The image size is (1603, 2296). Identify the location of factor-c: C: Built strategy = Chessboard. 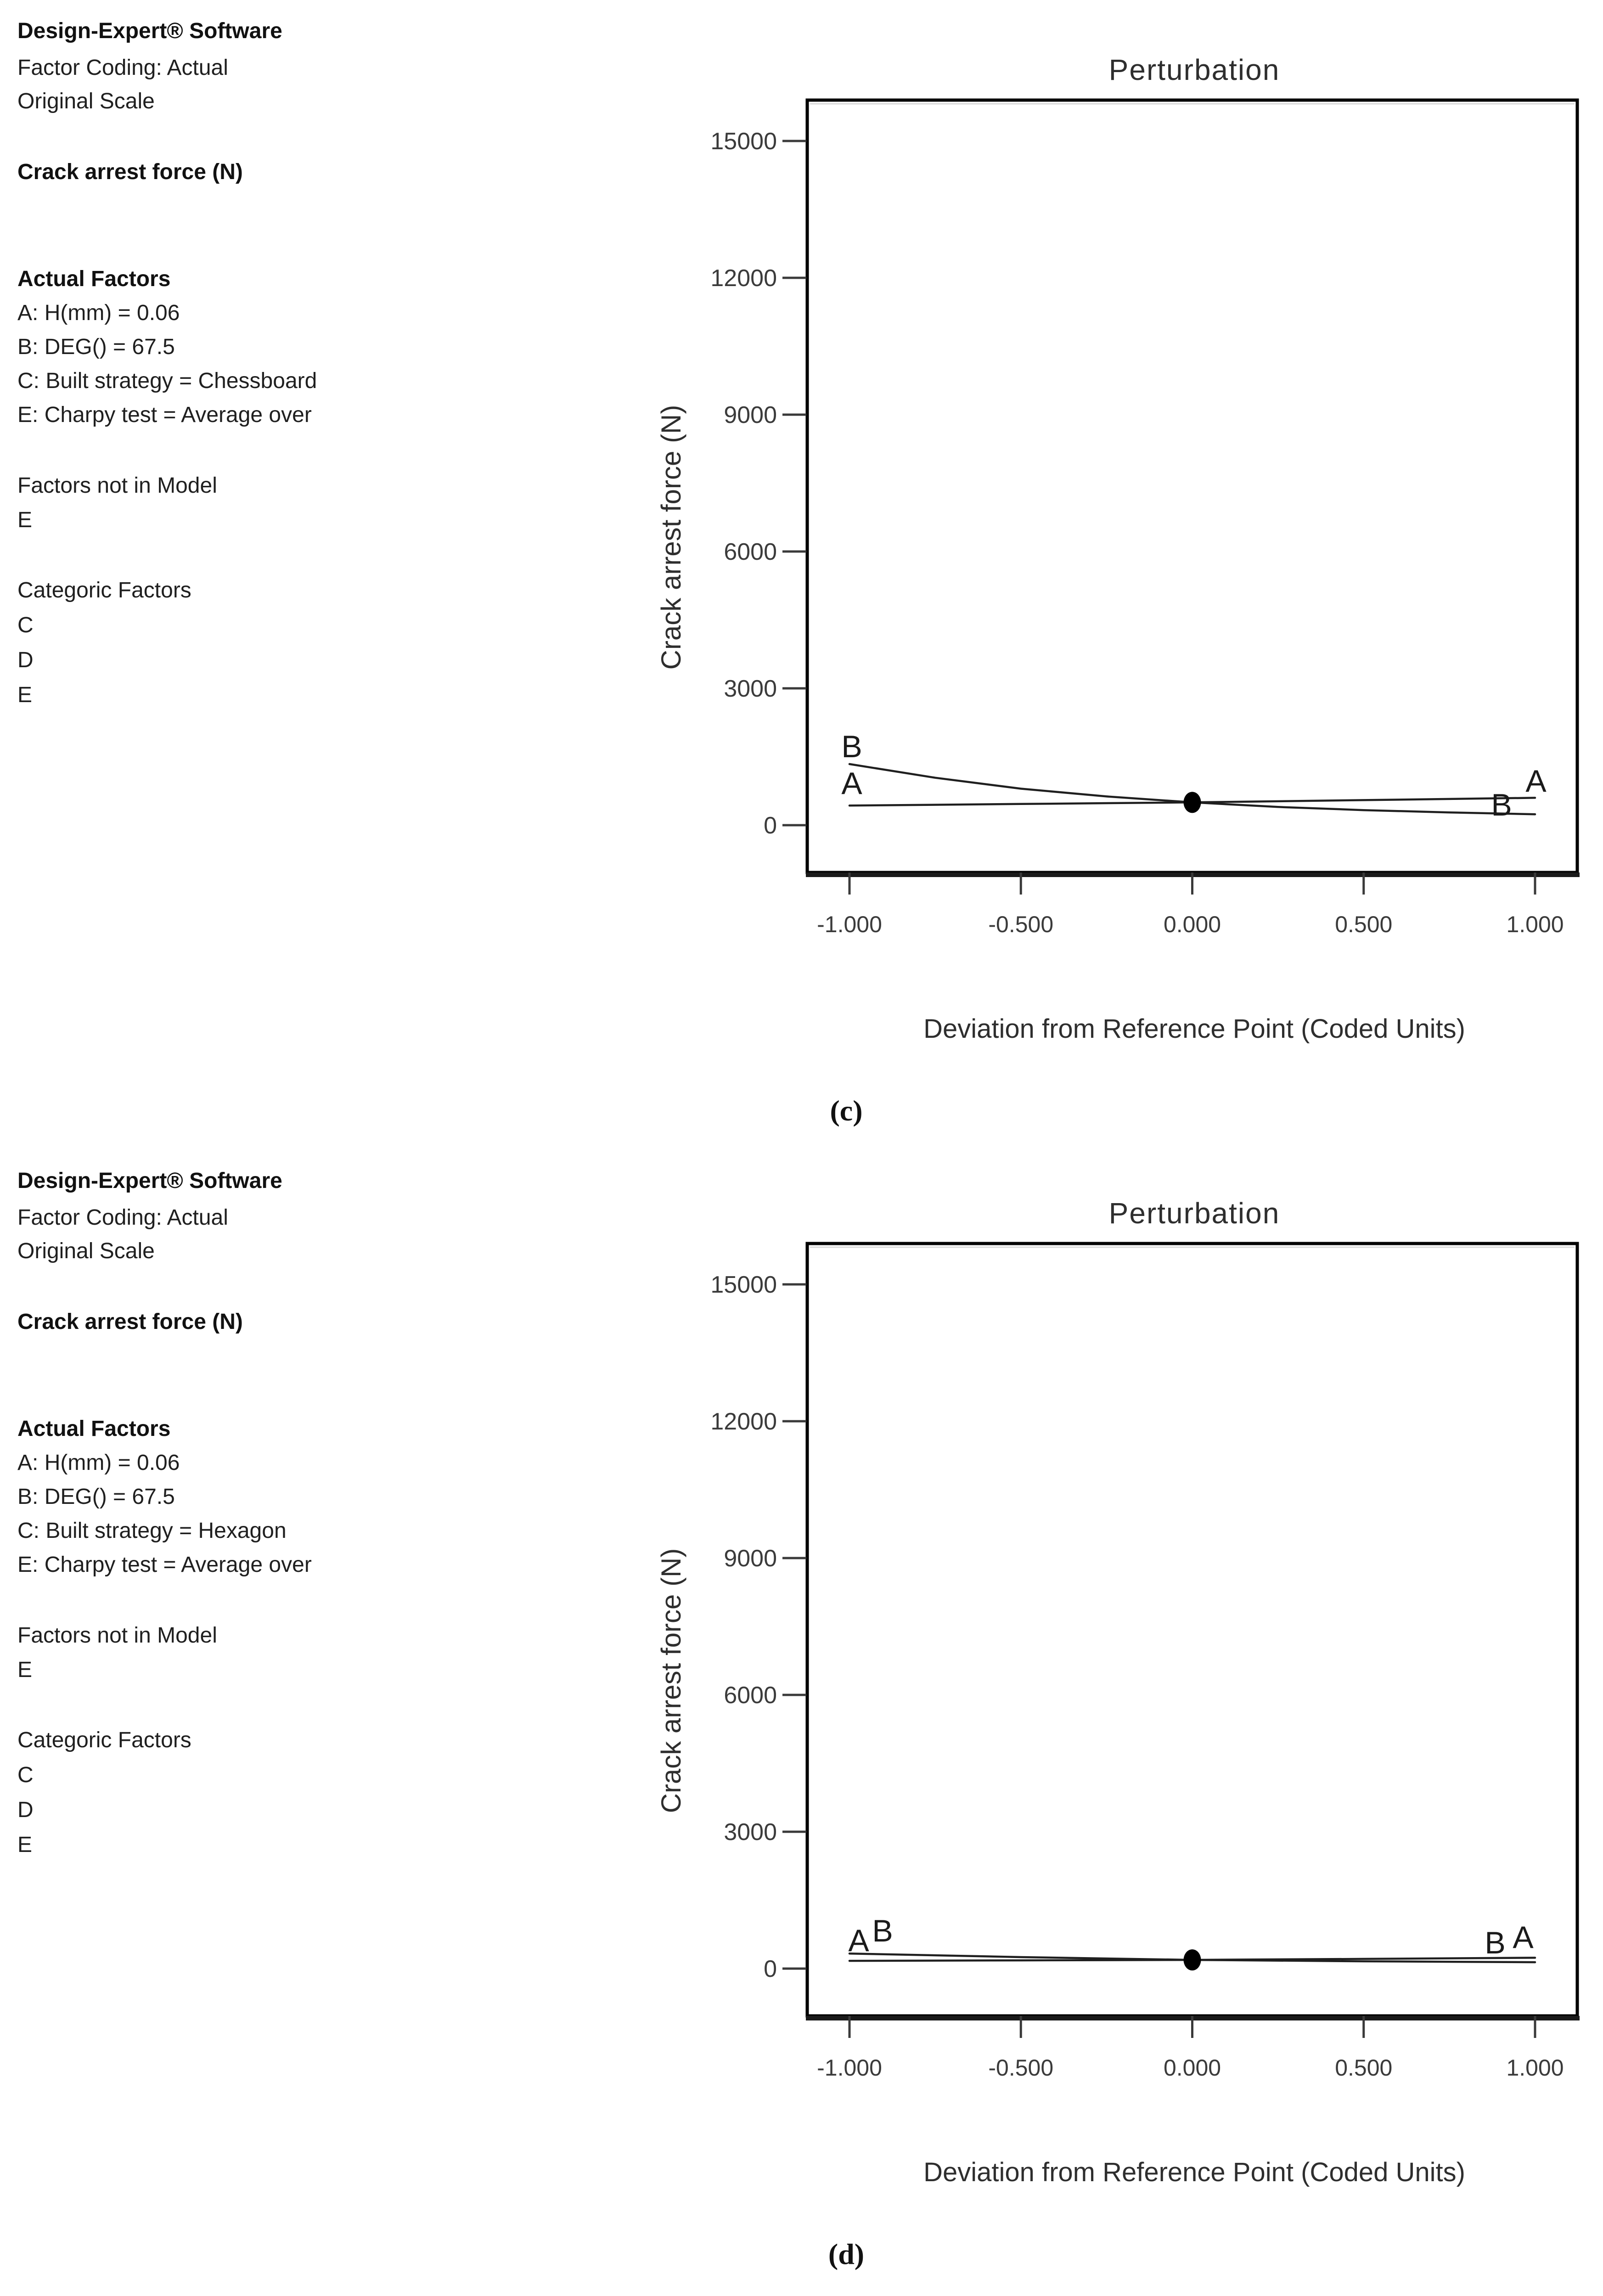
(167, 381).